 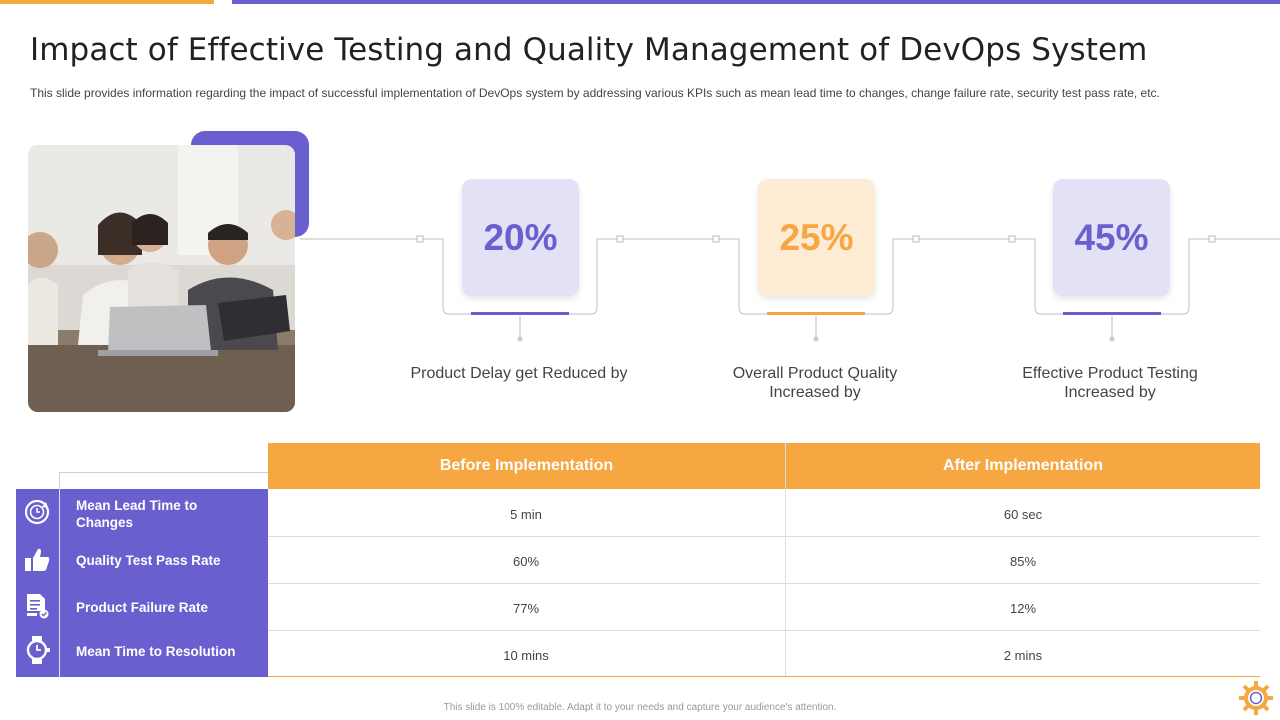 What do you see at coordinates (148, 560) in the screenshot?
I see `metric-label: Quality Test Pass Rate` at bounding box center [148, 560].